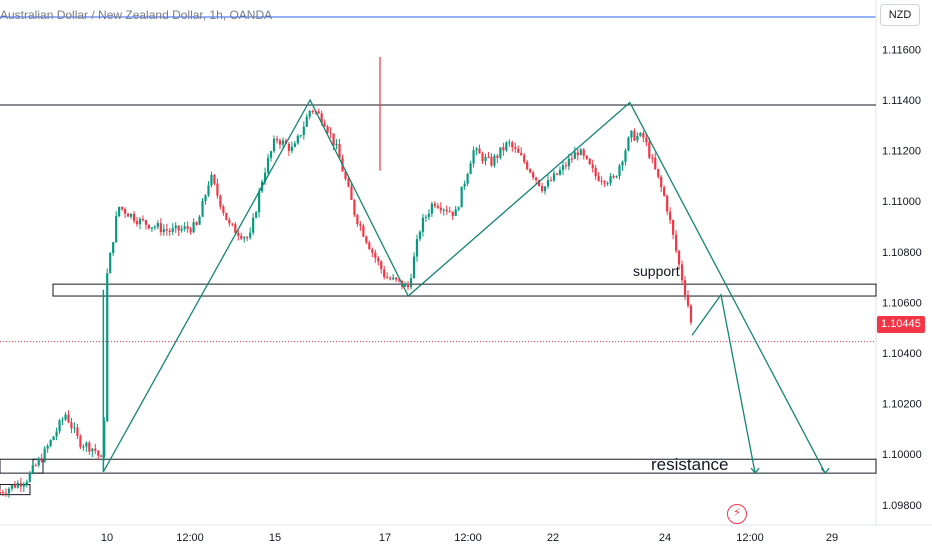 The width and height of the screenshot is (932, 550). Describe the element at coordinates (901, 50) in the screenshot. I see `y-tick-label: 1.11600` at that location.